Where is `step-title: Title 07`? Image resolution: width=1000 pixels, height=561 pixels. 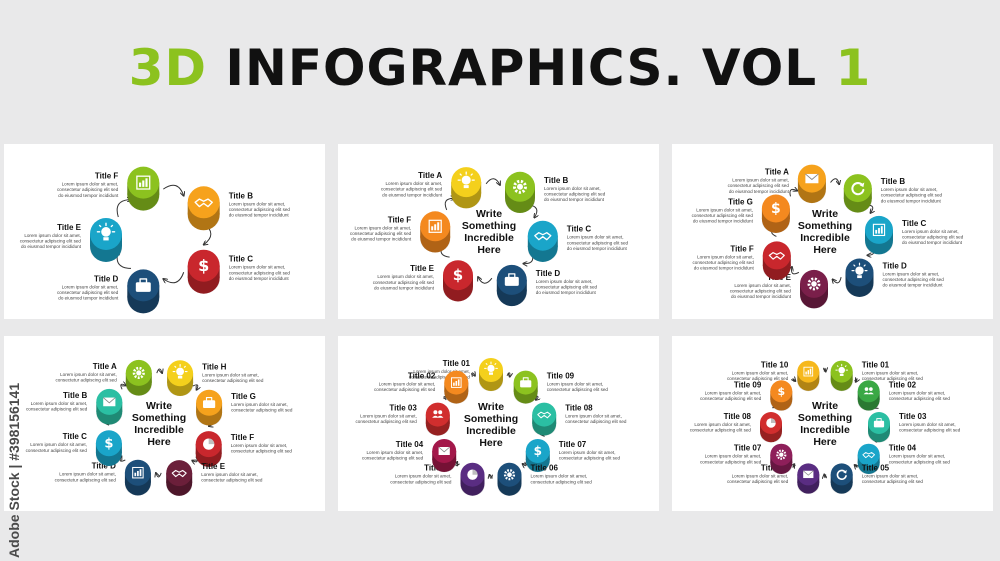
step-title: Title 07 is located at coordinates (573, 444).